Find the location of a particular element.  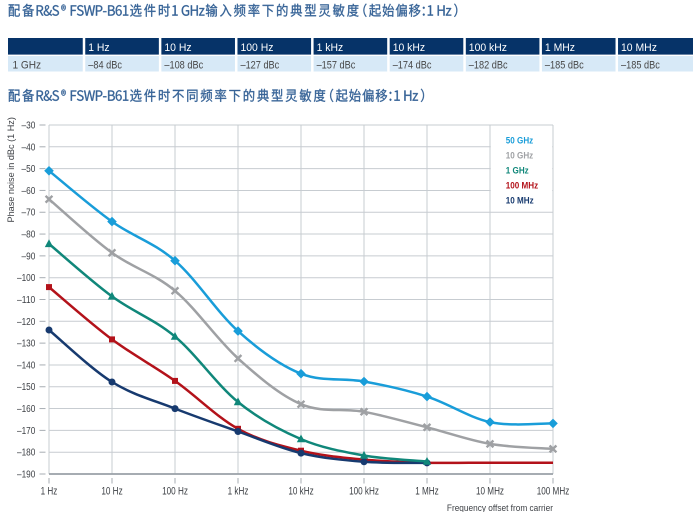

svg-text: –120 is located at coordinates (26, 322).